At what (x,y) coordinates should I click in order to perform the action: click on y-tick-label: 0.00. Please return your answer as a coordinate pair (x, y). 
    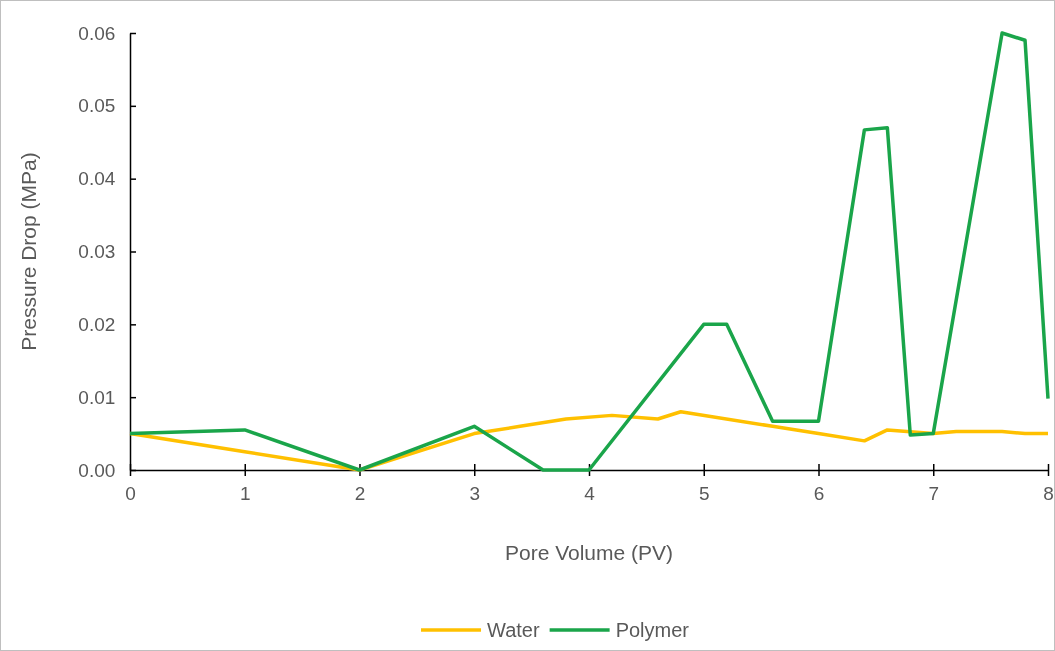
    Looking at the image, I should click on (97, 470).